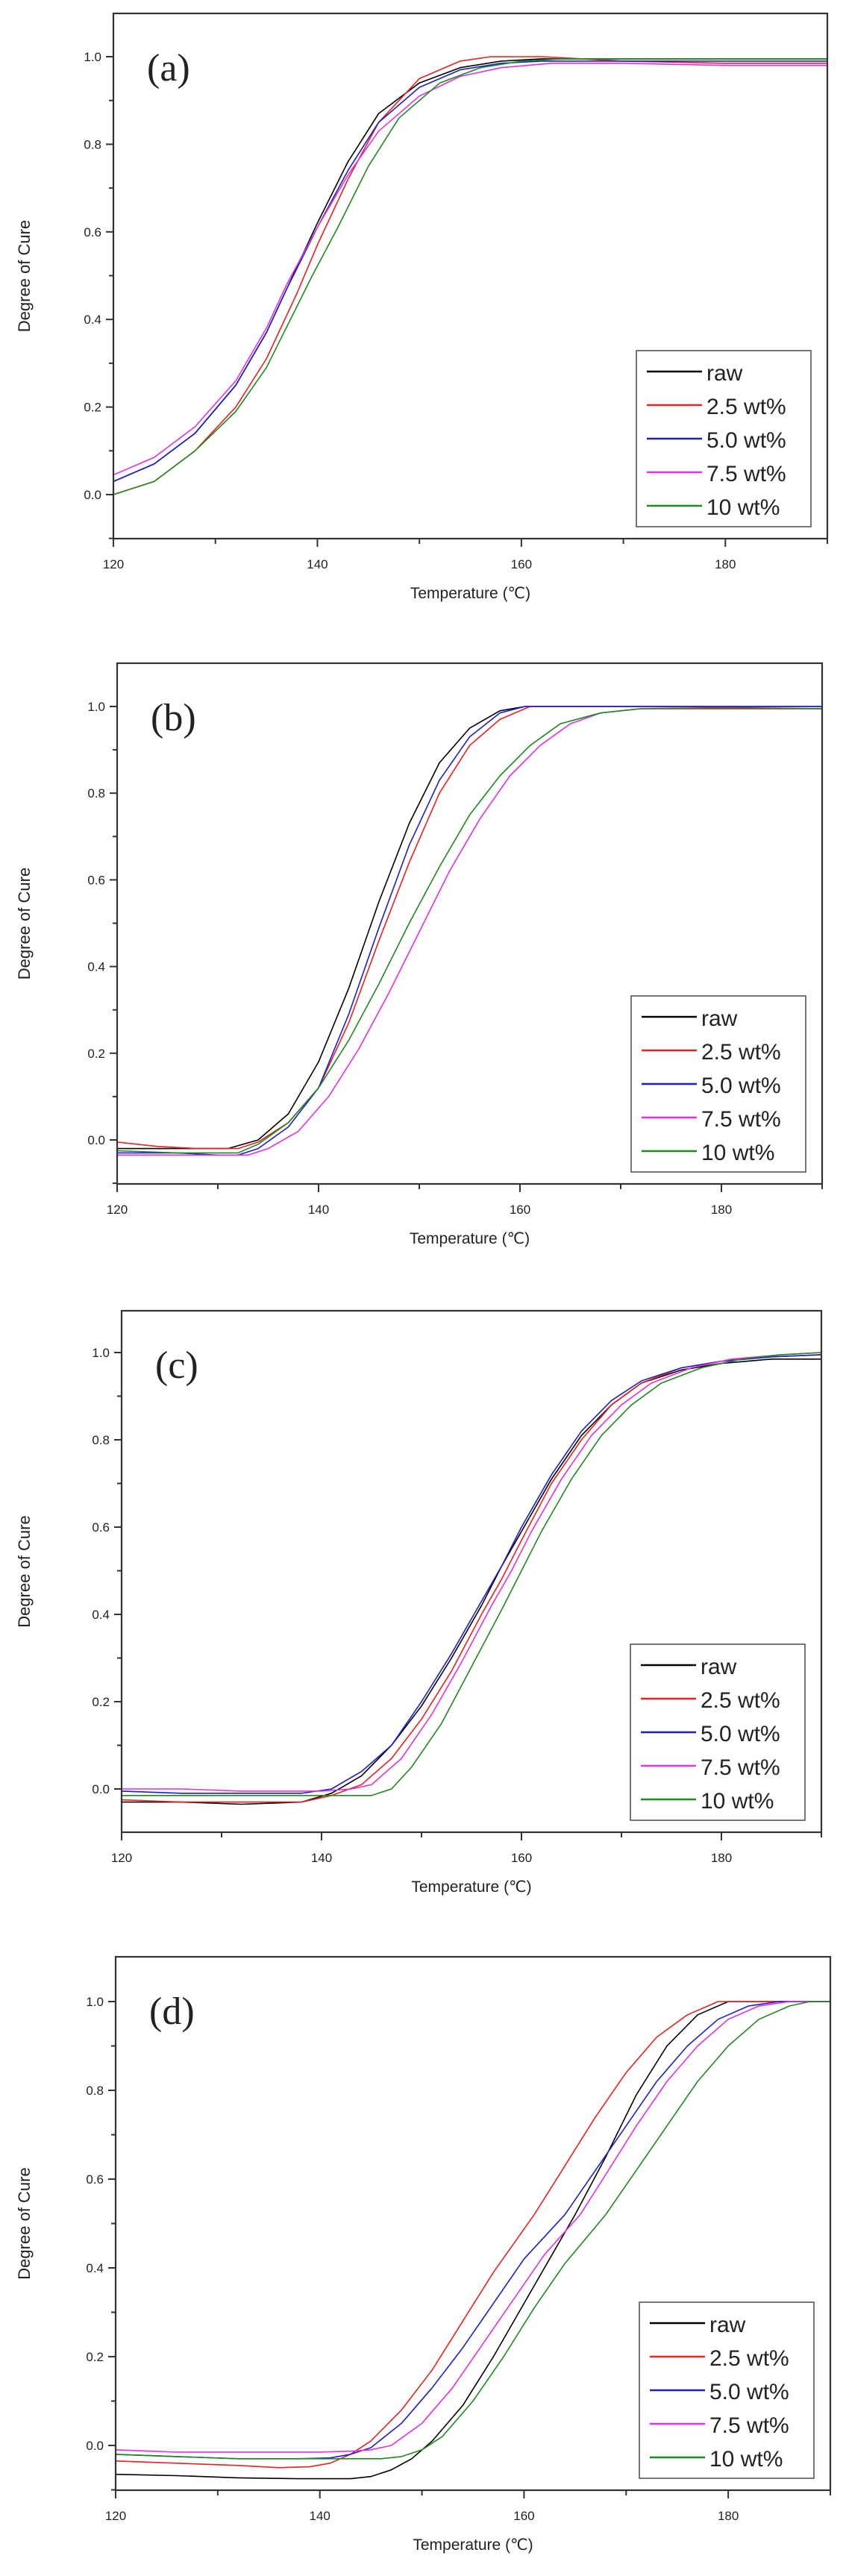 This screenshot has width=846, height=2576. What do you see at coordinates (172, 2011) in the screenshot?
I see `panel-label: (d)` at bounding box center [172, 2011].